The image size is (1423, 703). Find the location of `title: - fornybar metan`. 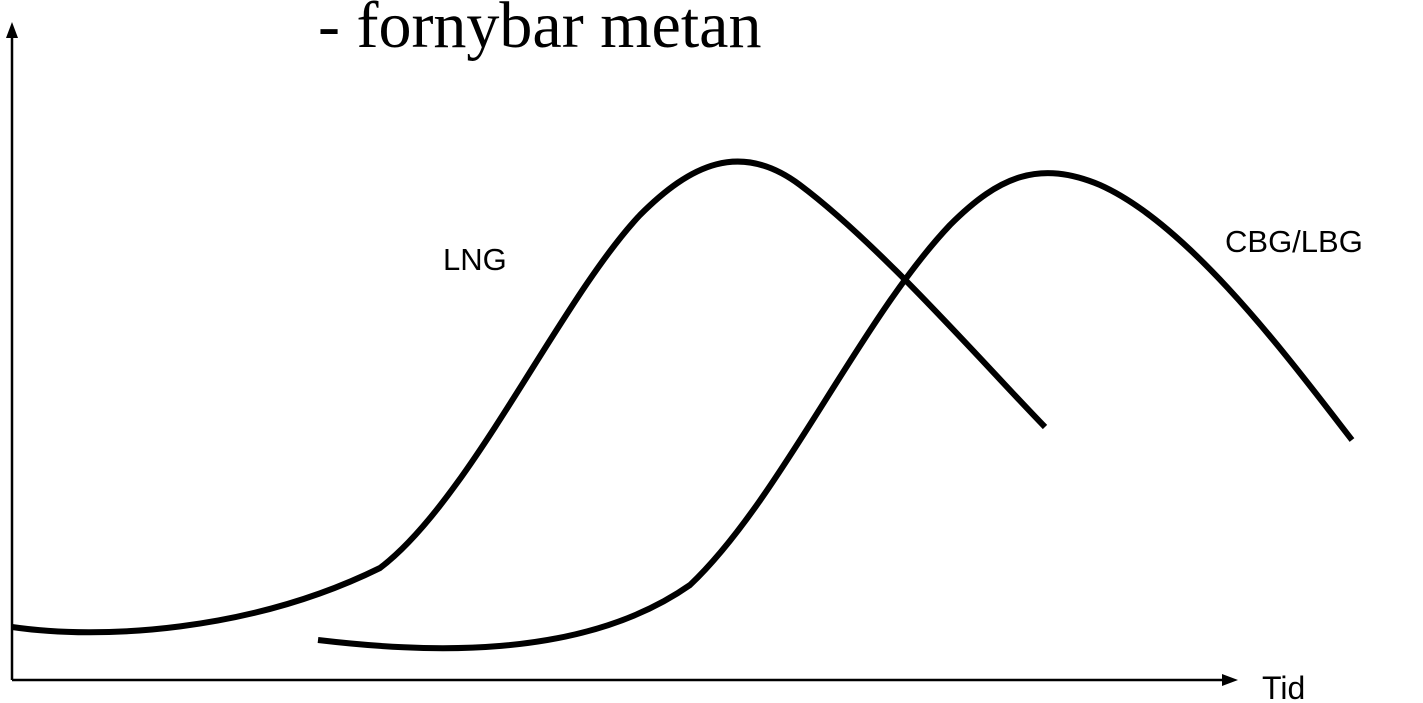

title: - fornybar metan is located at coordinates (539, 31).